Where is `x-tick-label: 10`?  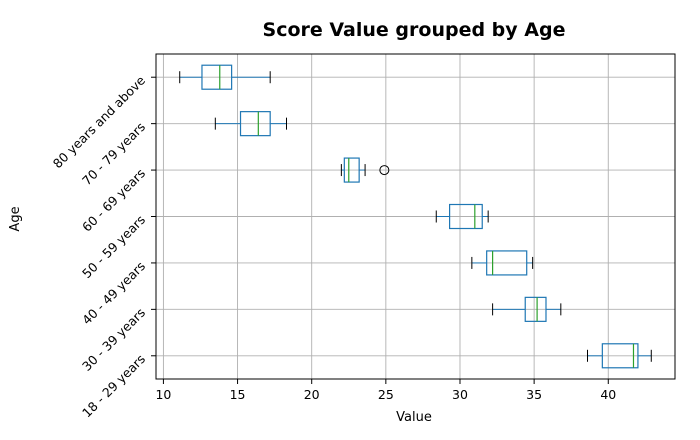
x-tick-label: 10 is located at coordinates (163, 394).